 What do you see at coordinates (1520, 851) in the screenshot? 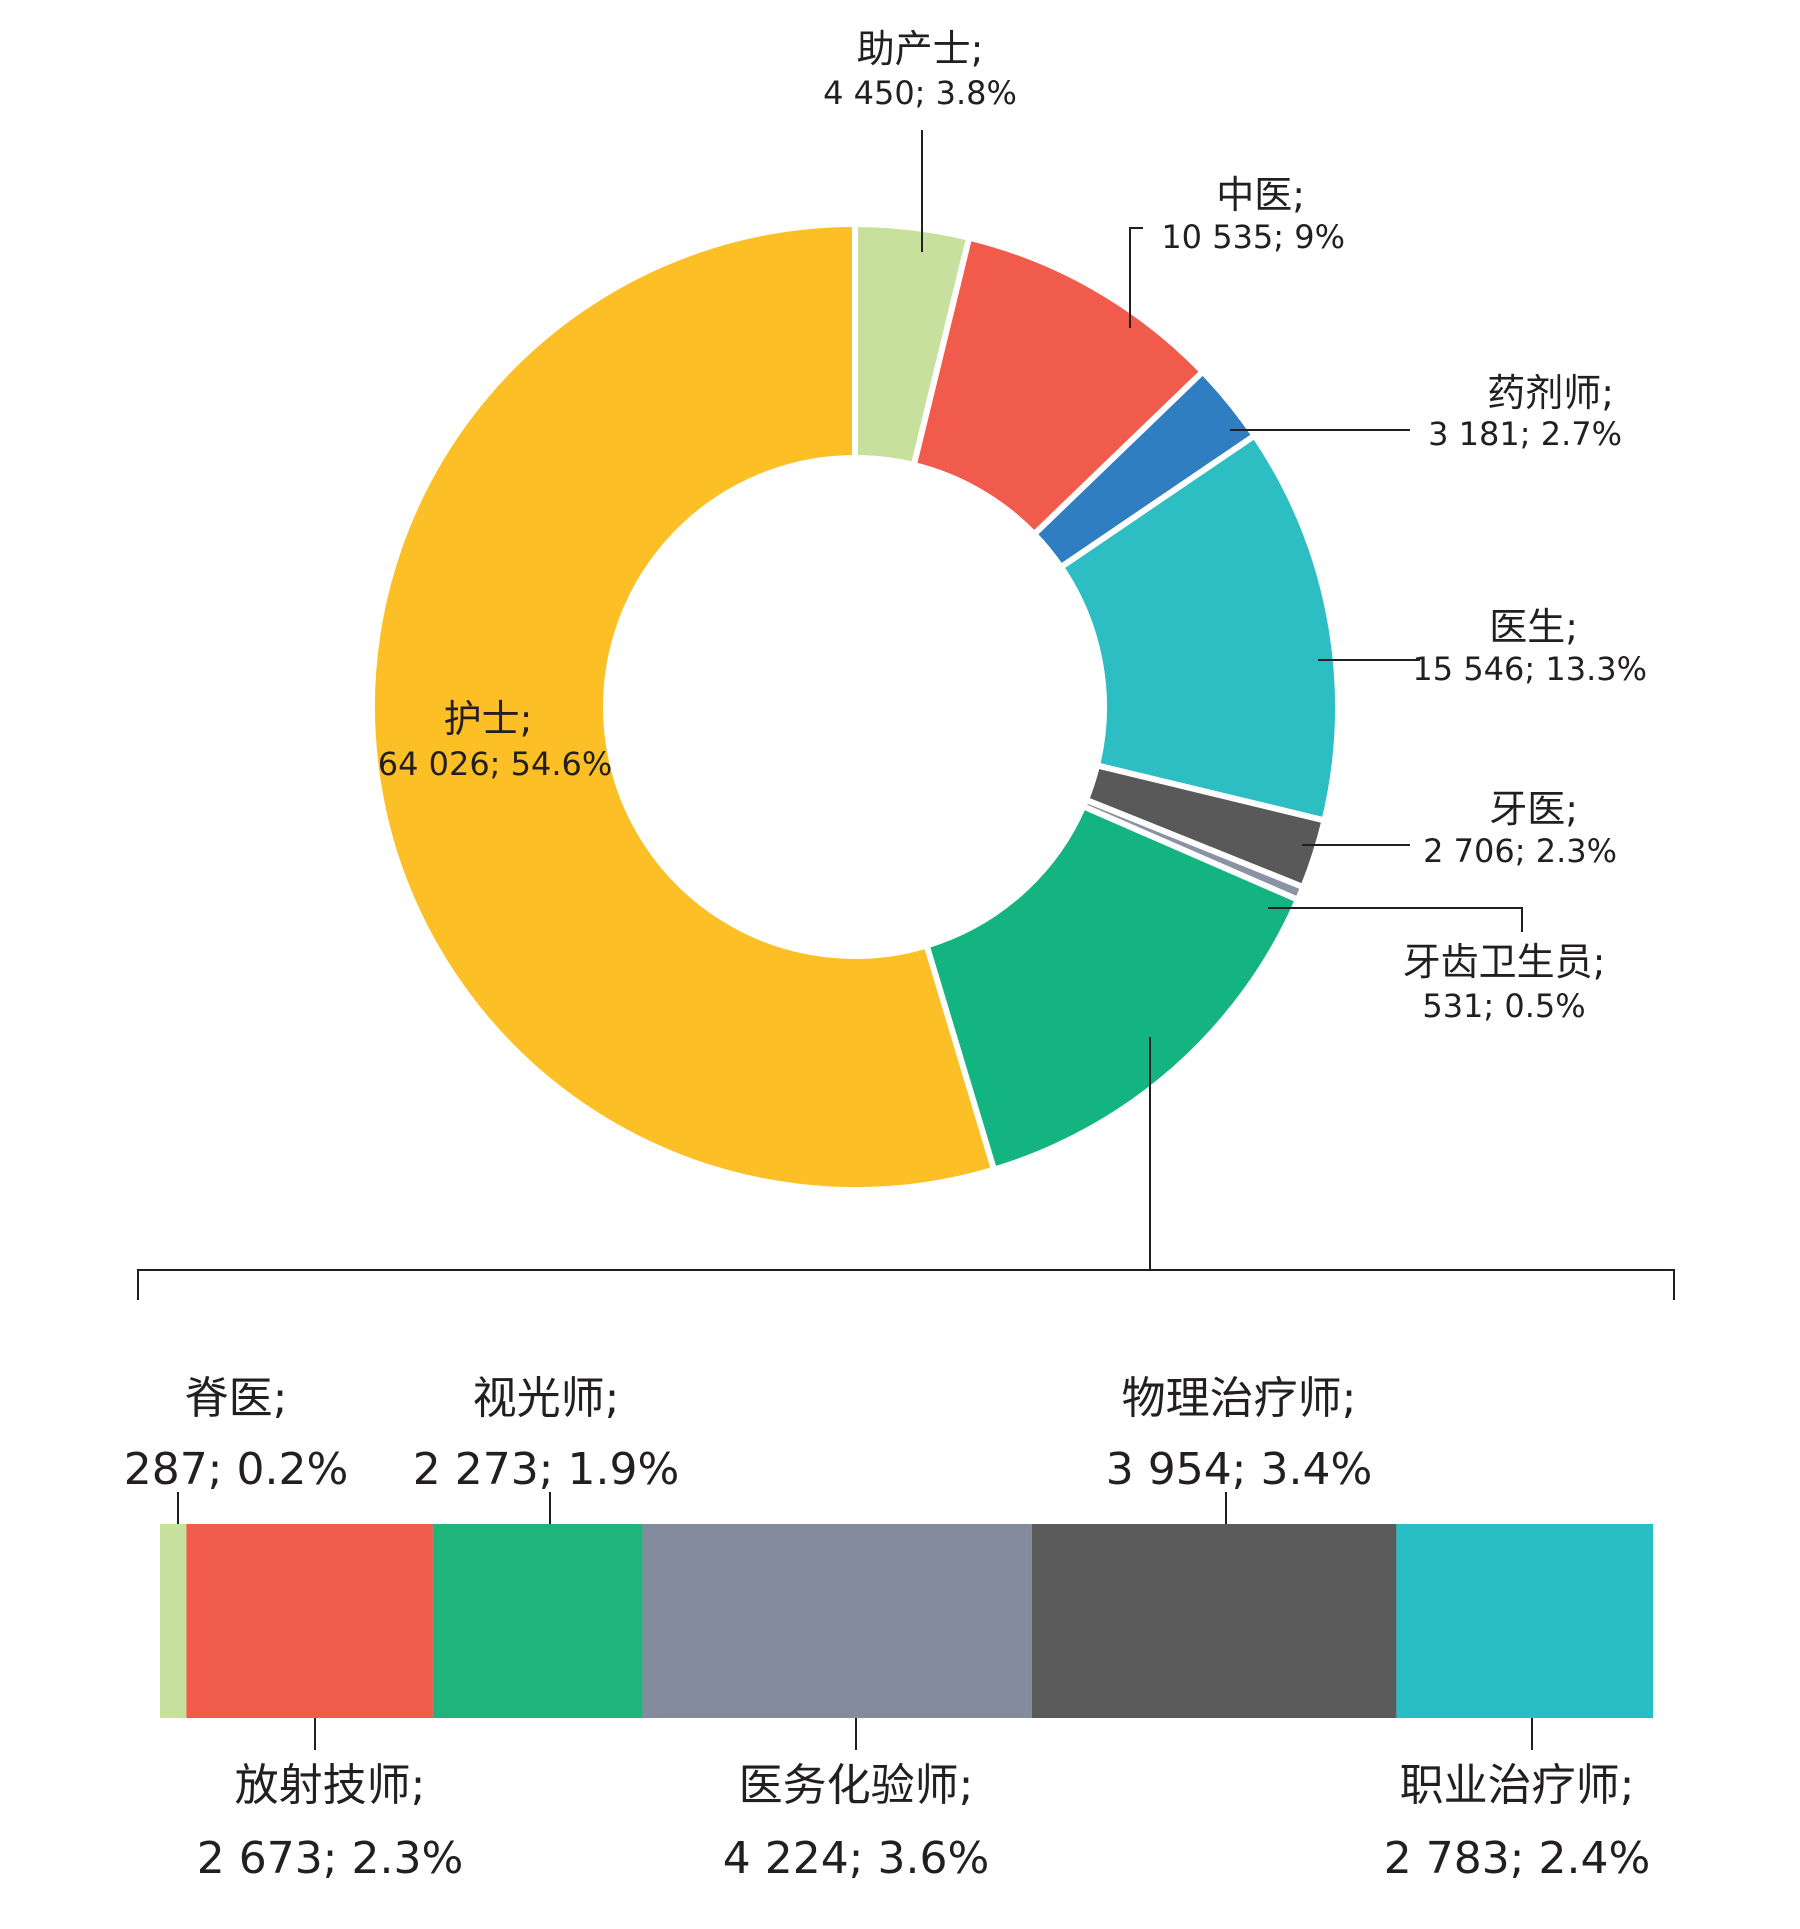
I see `slice-label-value: 2 706; 2.3%` at bounding box center [1520, 851].